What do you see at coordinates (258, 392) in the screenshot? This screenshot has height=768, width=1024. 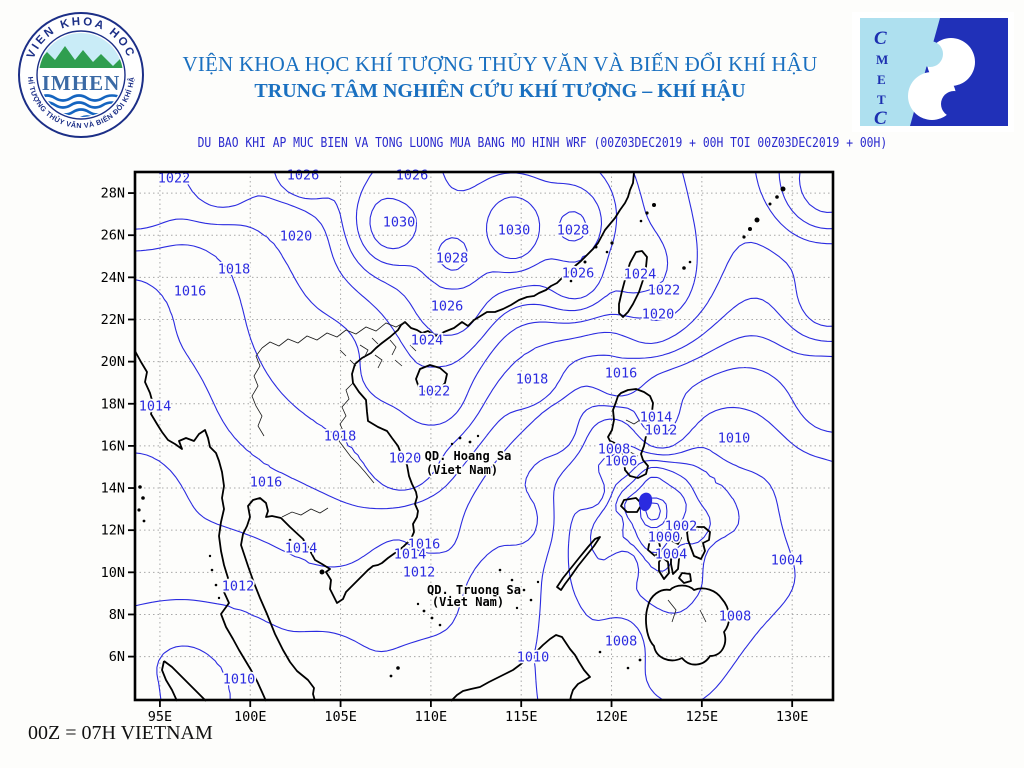 I see `border-myanmar-thailand` at bounding box center [258, 392].